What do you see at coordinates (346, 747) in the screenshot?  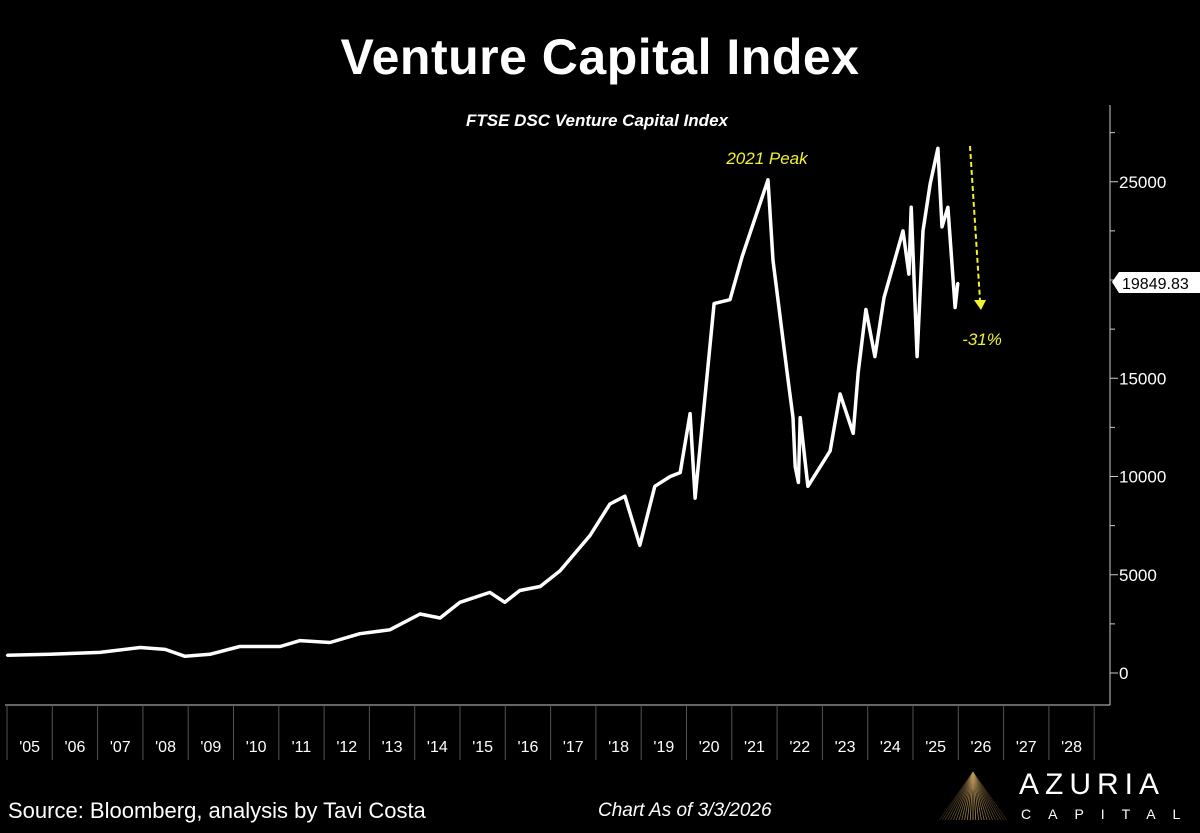 I see `x-tick-label: '12` at bounding box center [346, 747].